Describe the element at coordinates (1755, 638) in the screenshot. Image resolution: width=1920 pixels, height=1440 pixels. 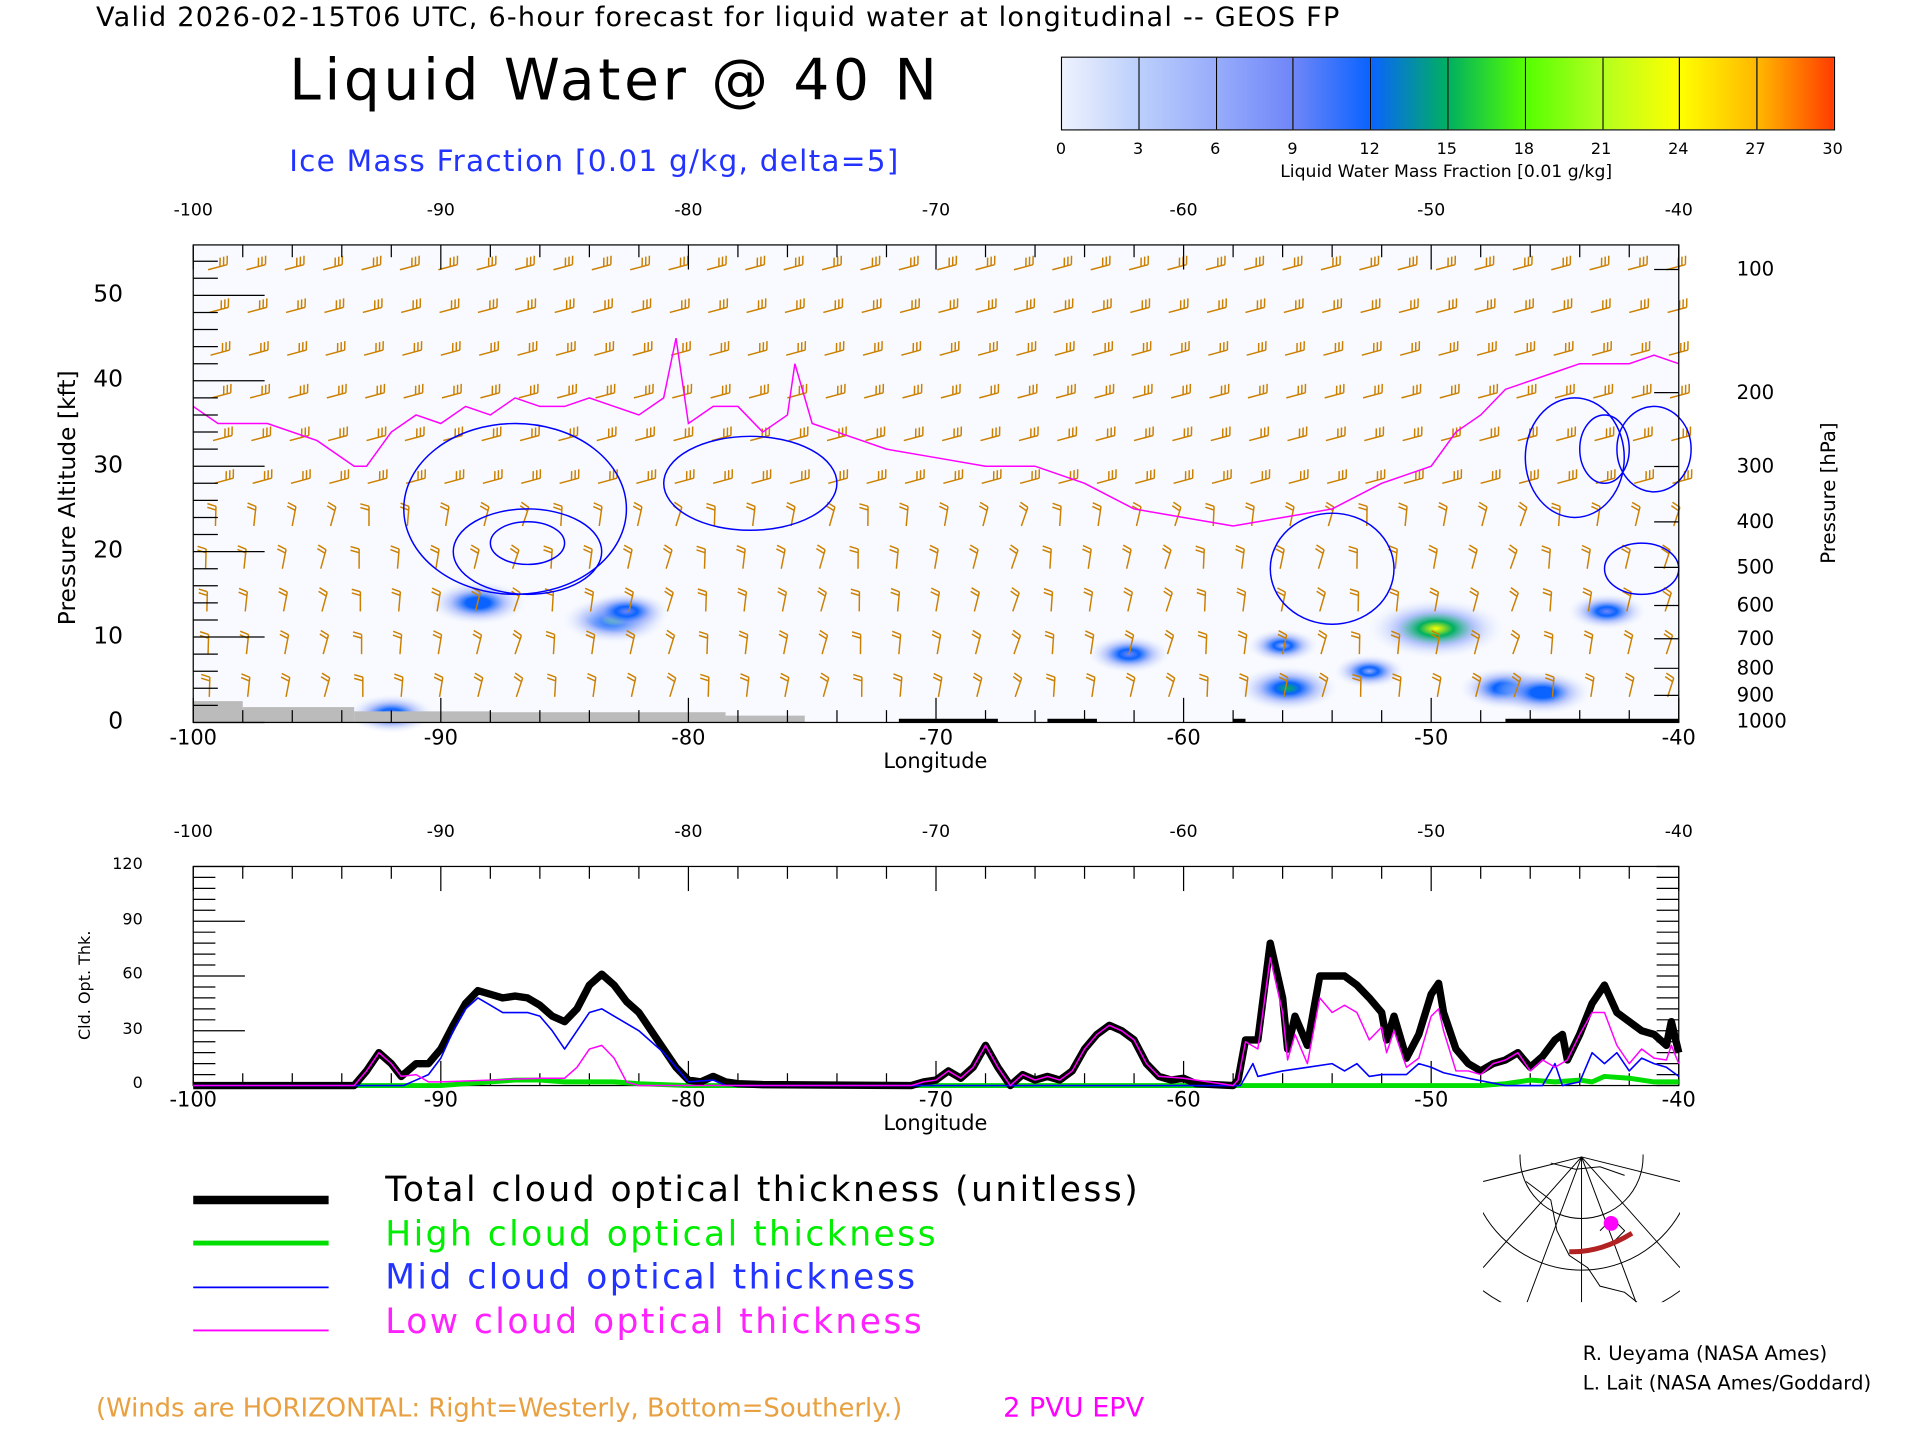
I see `pressure-tick-label: 700` at that location.